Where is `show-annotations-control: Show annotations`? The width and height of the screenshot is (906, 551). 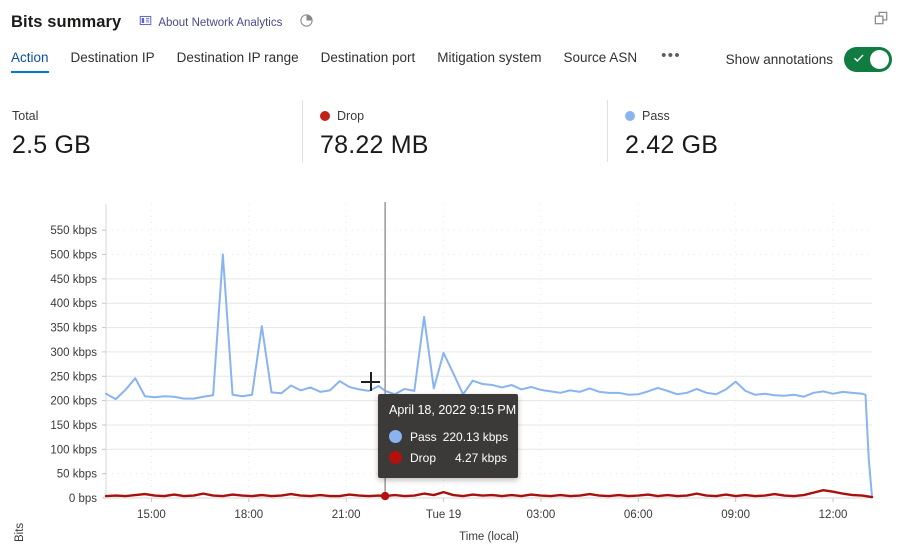 show-annotations-control: Show annotations is located at coordinates (809, 59).